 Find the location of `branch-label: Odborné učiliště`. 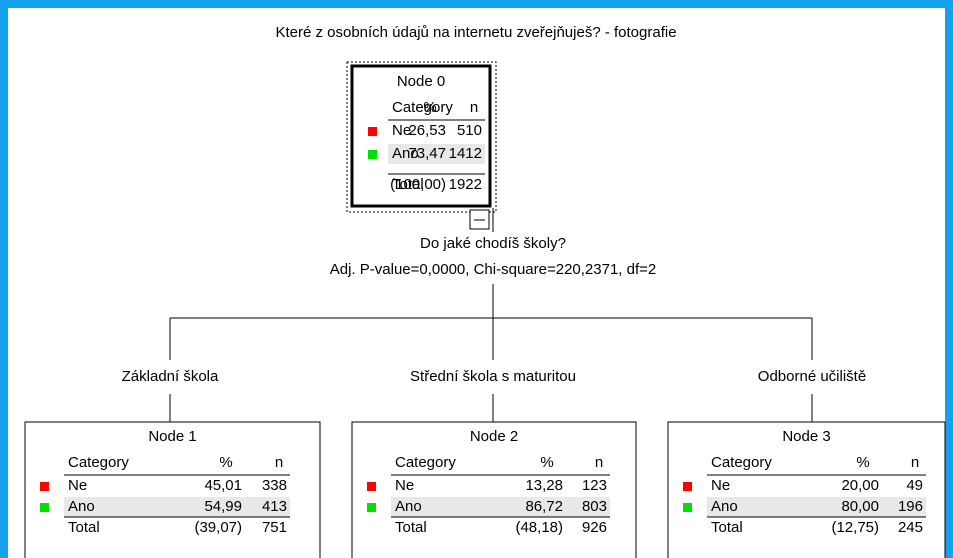

branch-label: Odborné učiliště is located at coordinates (812, 376).